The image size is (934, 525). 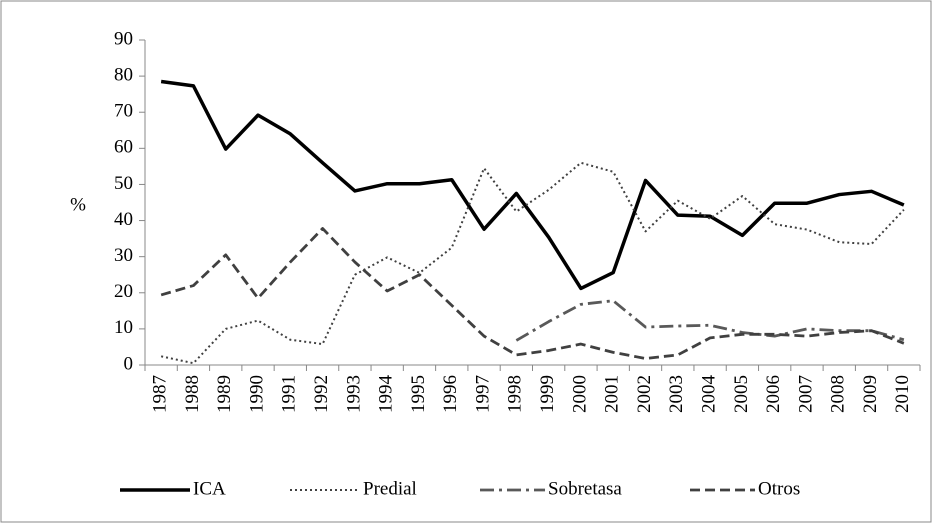 What do you see at coordinates (123, 111) in the screenshot?
I see `y-tick-label: 70` at bounding box center [123, 111].